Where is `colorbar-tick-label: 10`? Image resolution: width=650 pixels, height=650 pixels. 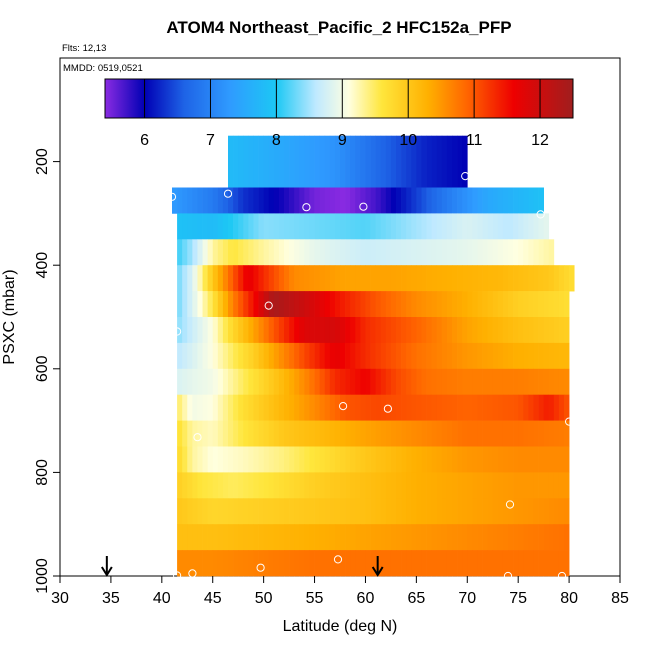 colorbar-tick-label: 10 is located at coordinates (408, 140).